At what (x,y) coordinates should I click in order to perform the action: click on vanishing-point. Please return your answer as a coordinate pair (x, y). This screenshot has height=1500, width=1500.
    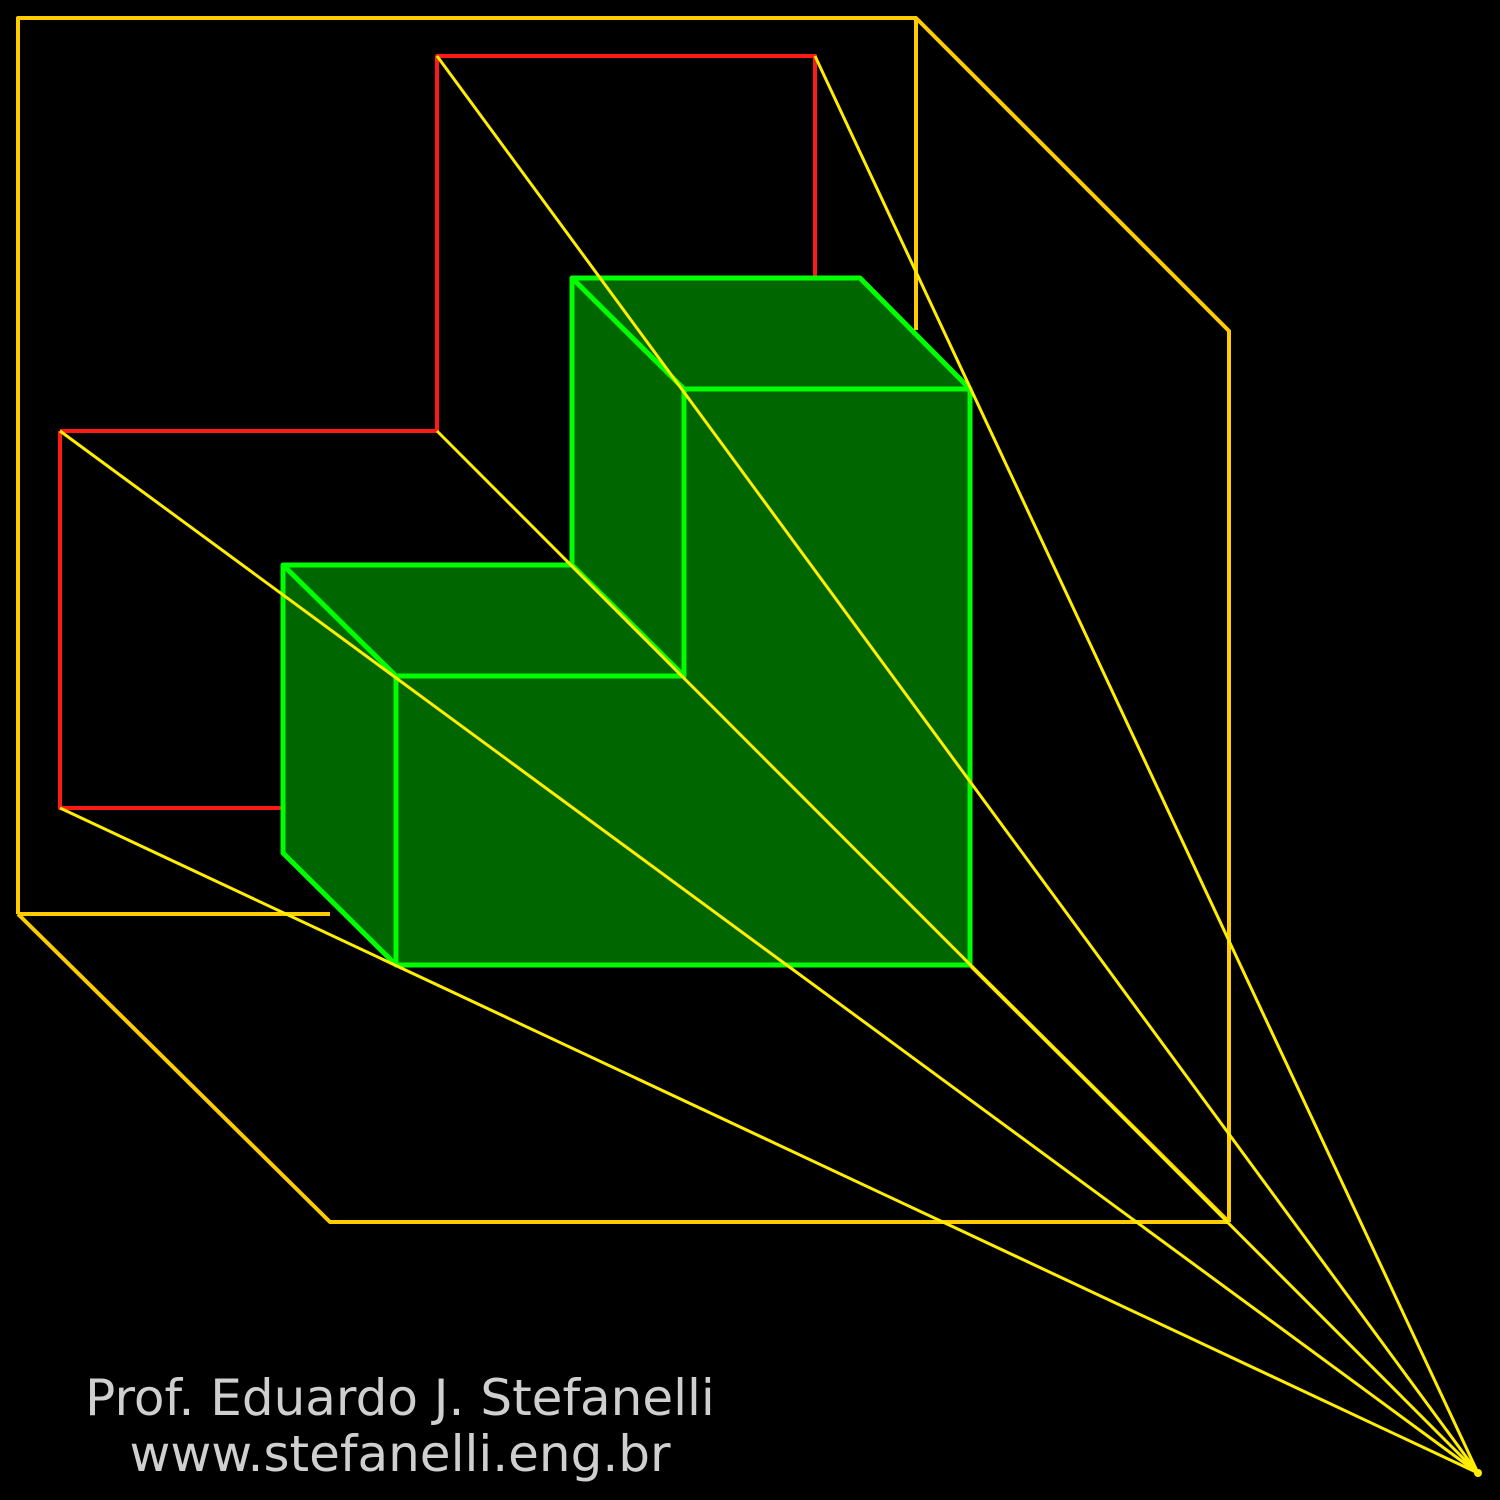
    Looking at the image, I should click on (1478, 1473).